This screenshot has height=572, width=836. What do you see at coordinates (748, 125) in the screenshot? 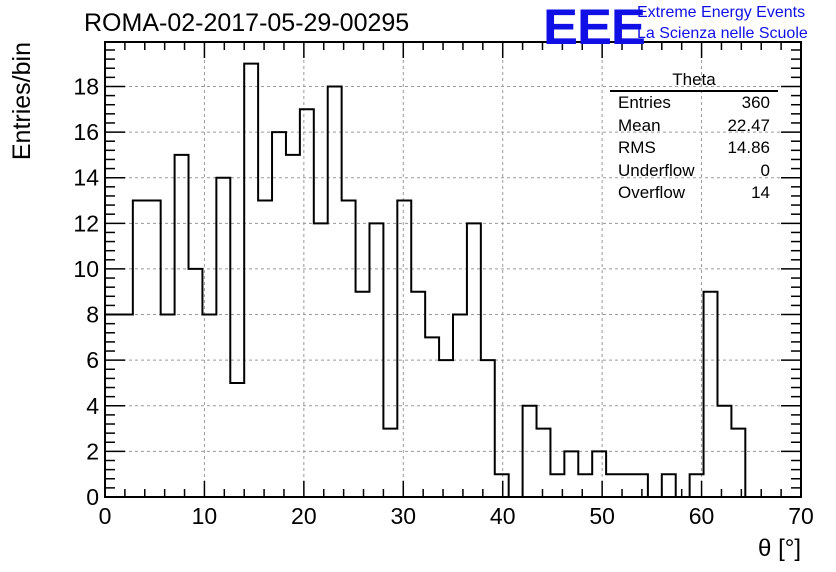
I see `stats-value: 22.47` at bounding box center [748, 125].